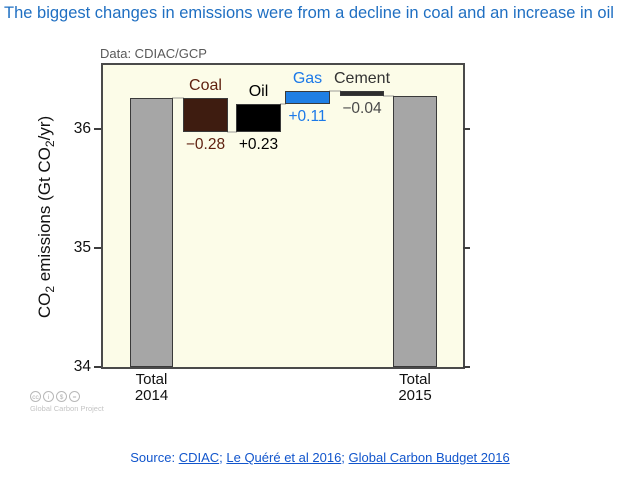 Image resolution: width=640 pixels, height=477 pixels. I want to click on cc-license-badge: cc i $ = Global Carbon Project, so click(75, 402).